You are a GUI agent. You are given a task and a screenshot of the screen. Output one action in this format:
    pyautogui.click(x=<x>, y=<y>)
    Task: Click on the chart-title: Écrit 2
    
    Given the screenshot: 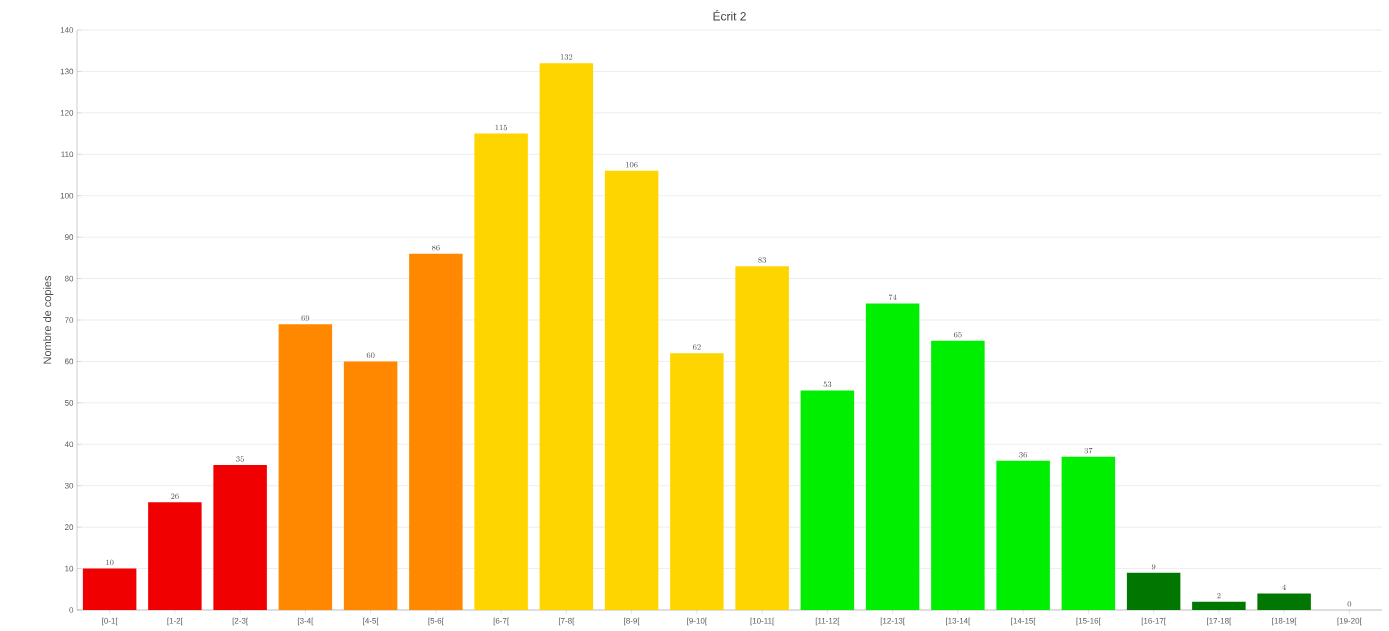 What is the action you would take?
    pyautogui.click(x=729, y=15)
    